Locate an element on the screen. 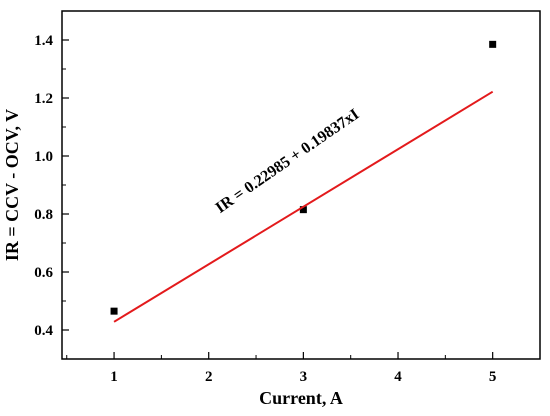 The width and height of the screenshot is (550, 416). x-axis-title: Current, A is located at coordinates (301, 398).